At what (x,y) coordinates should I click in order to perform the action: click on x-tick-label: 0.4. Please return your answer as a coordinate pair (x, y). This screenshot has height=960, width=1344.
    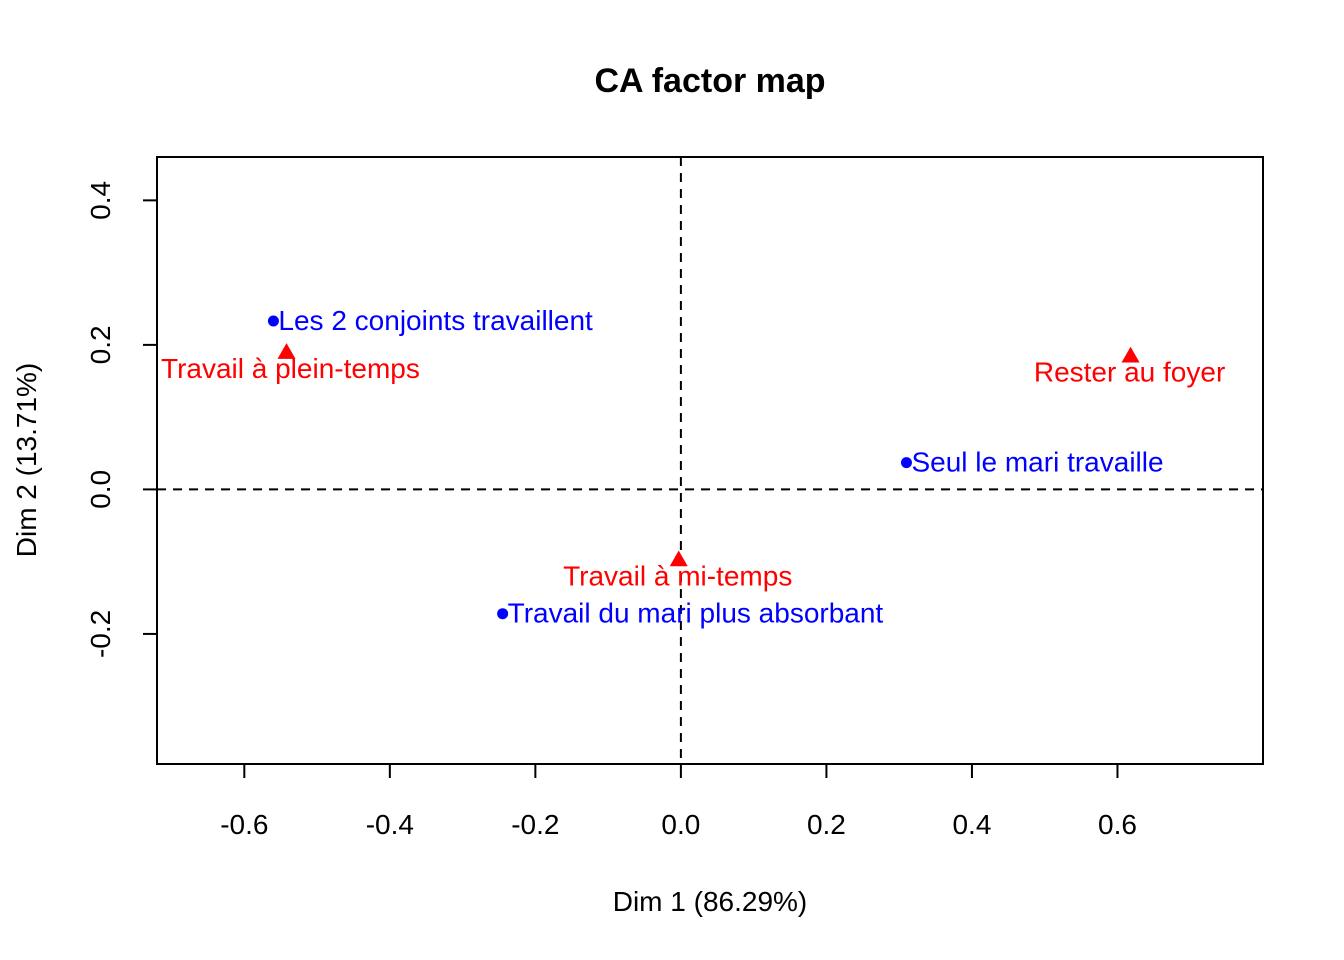
    Looking at the image, I should click on (971, 824).